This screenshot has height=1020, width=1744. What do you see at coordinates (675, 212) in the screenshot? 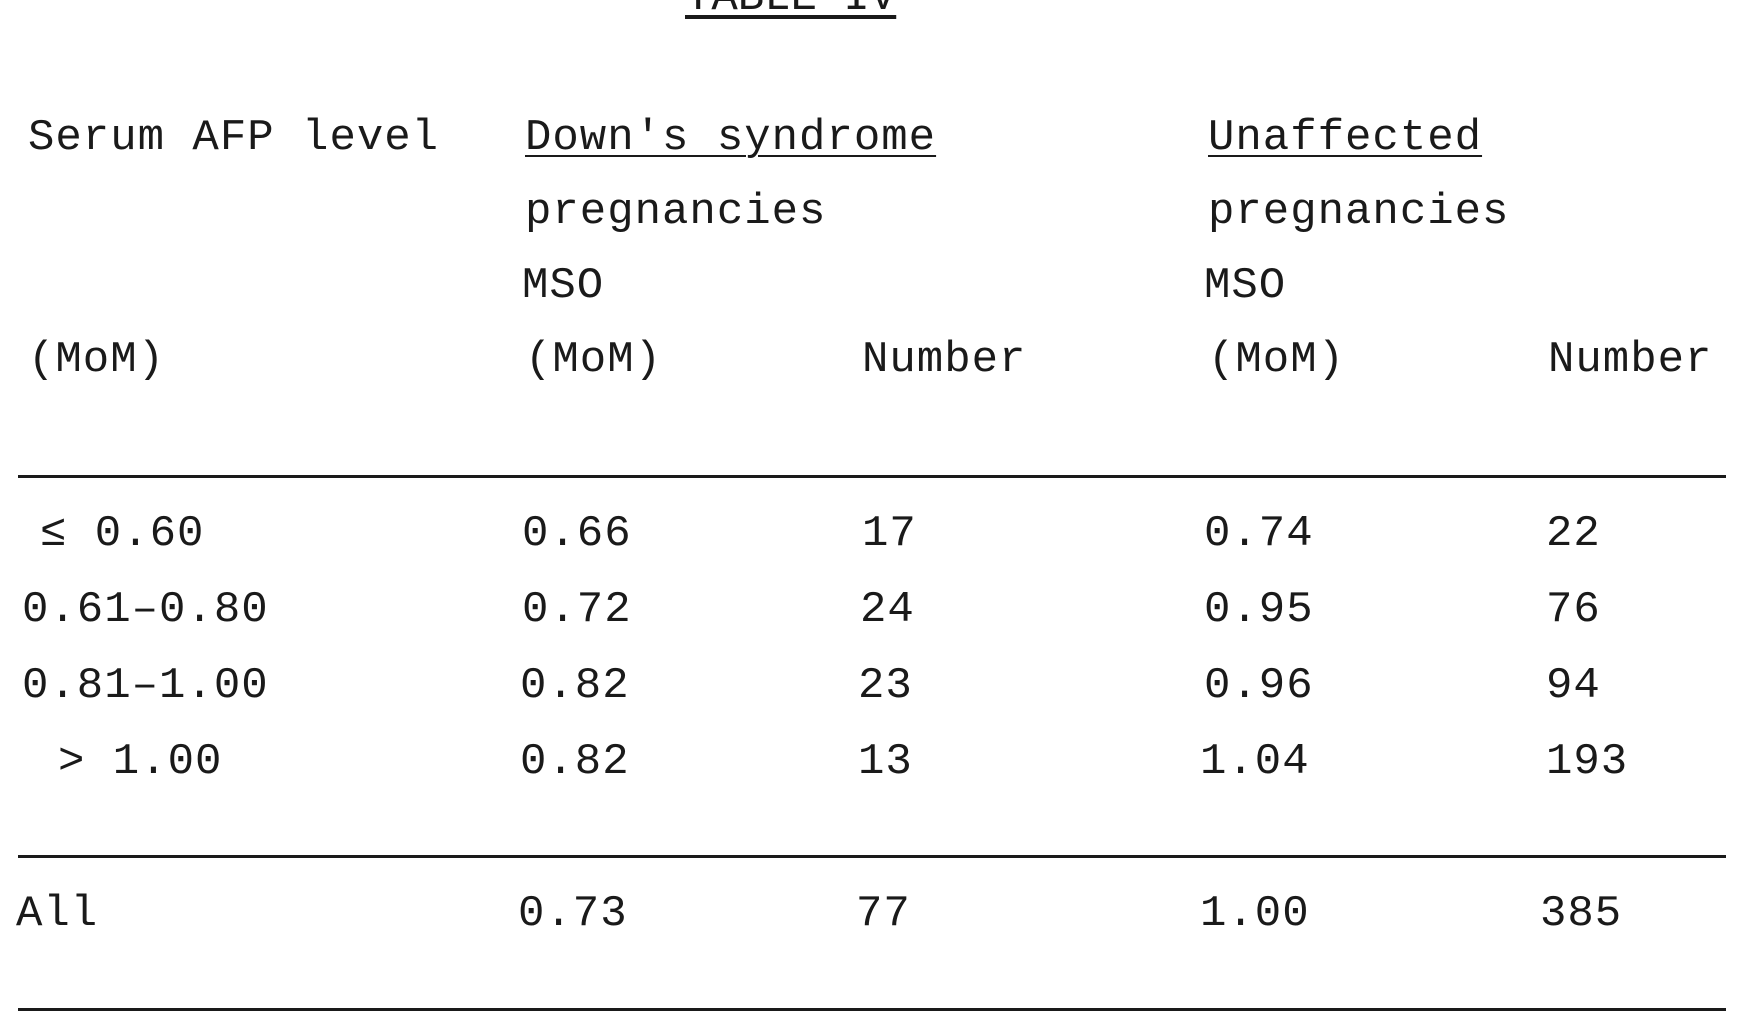
I see `header-downs-pregnancies: pregnancies` at bounding box center [675, 212].